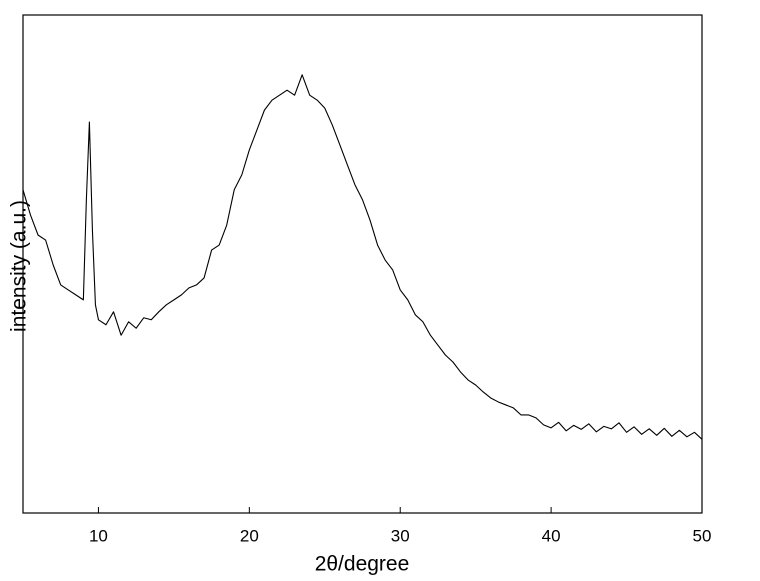  What do you see at coordinates (19, 266) in the screenshot?
I see `y-axis-label: intensity (a.u.)` at bounding box center [19, 266].